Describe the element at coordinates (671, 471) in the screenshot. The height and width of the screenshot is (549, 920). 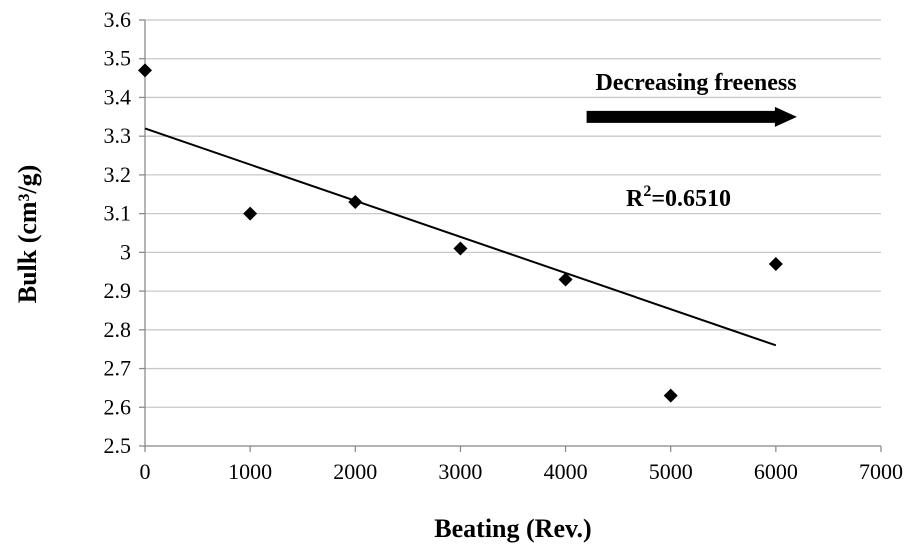
I see `x-tick-label: 5000` at that location.